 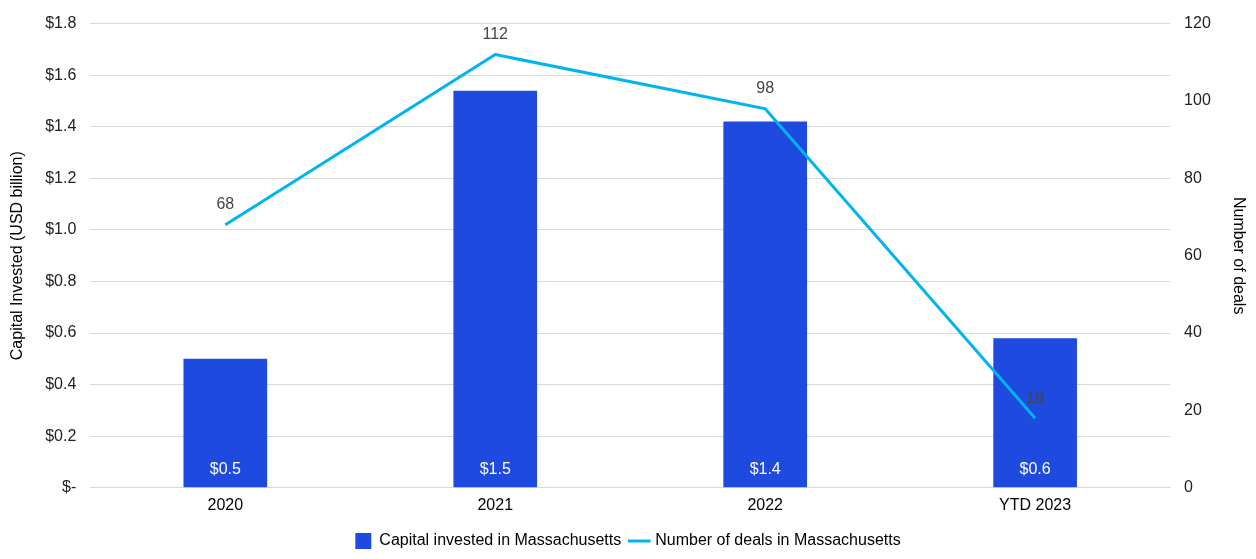 What do you see at coordinates (61, 435) in the screenshot?
I see `y-tick-label: $0.2` at bounding box center [61, 435].